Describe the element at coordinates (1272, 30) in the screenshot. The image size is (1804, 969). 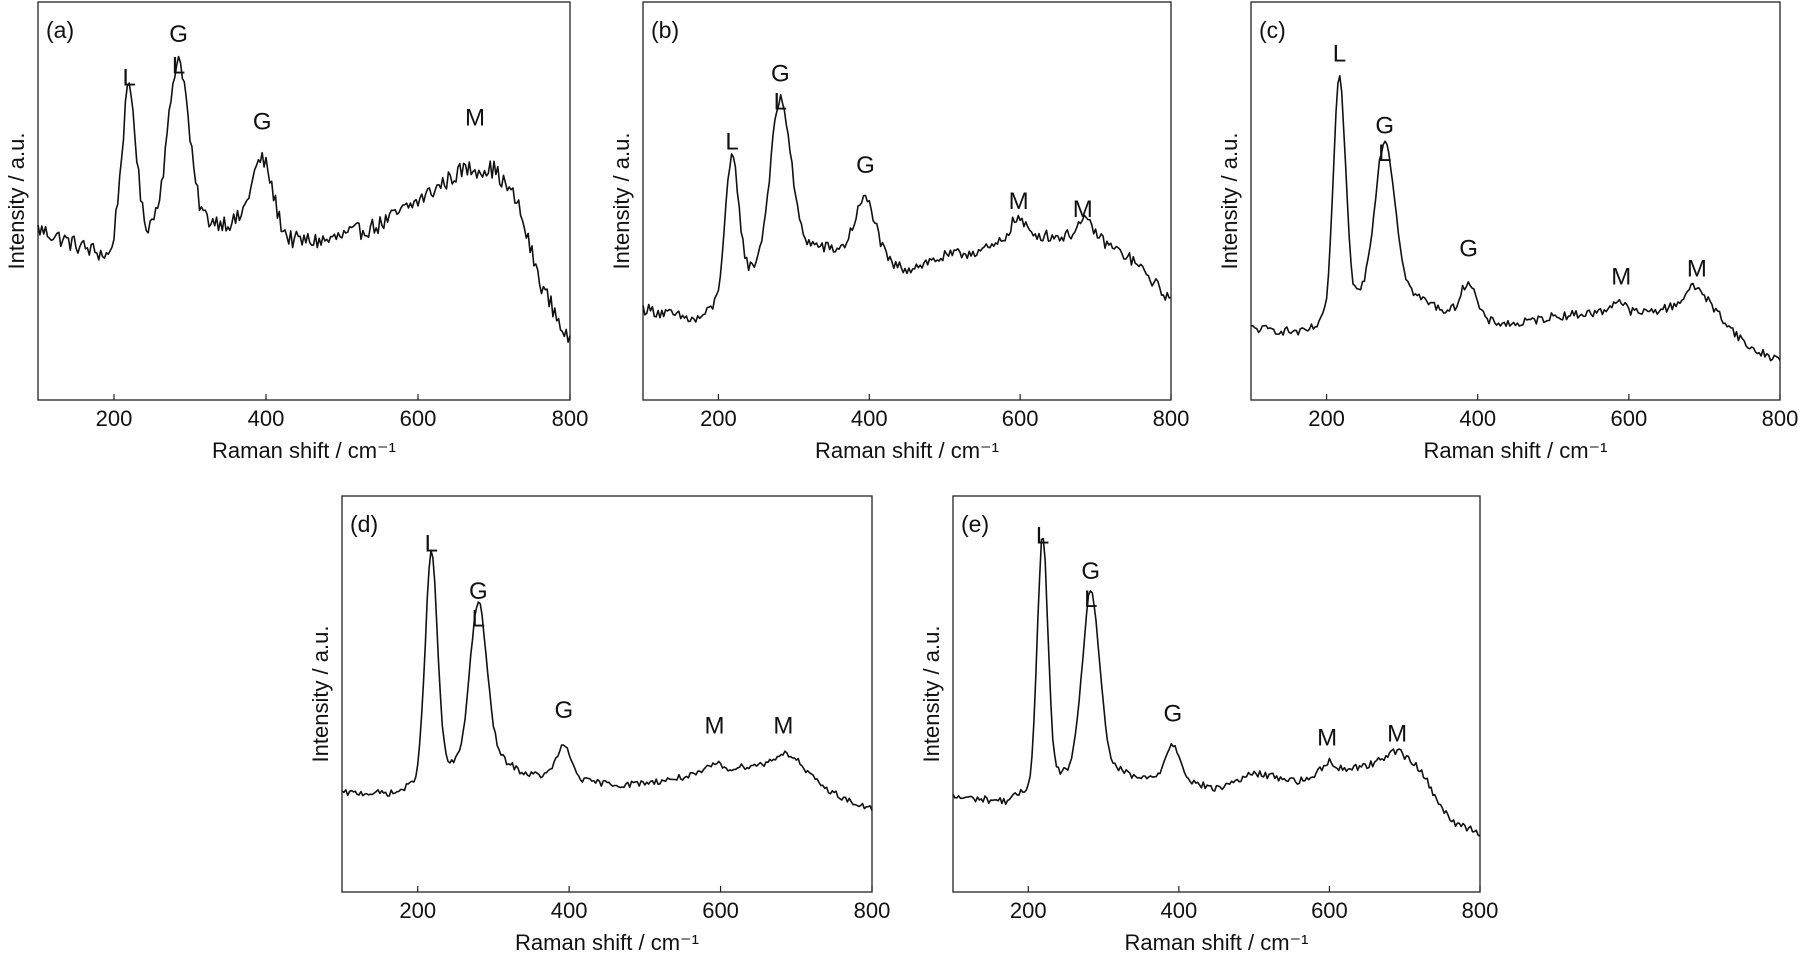
I see `panel-label: (c)` at that location.